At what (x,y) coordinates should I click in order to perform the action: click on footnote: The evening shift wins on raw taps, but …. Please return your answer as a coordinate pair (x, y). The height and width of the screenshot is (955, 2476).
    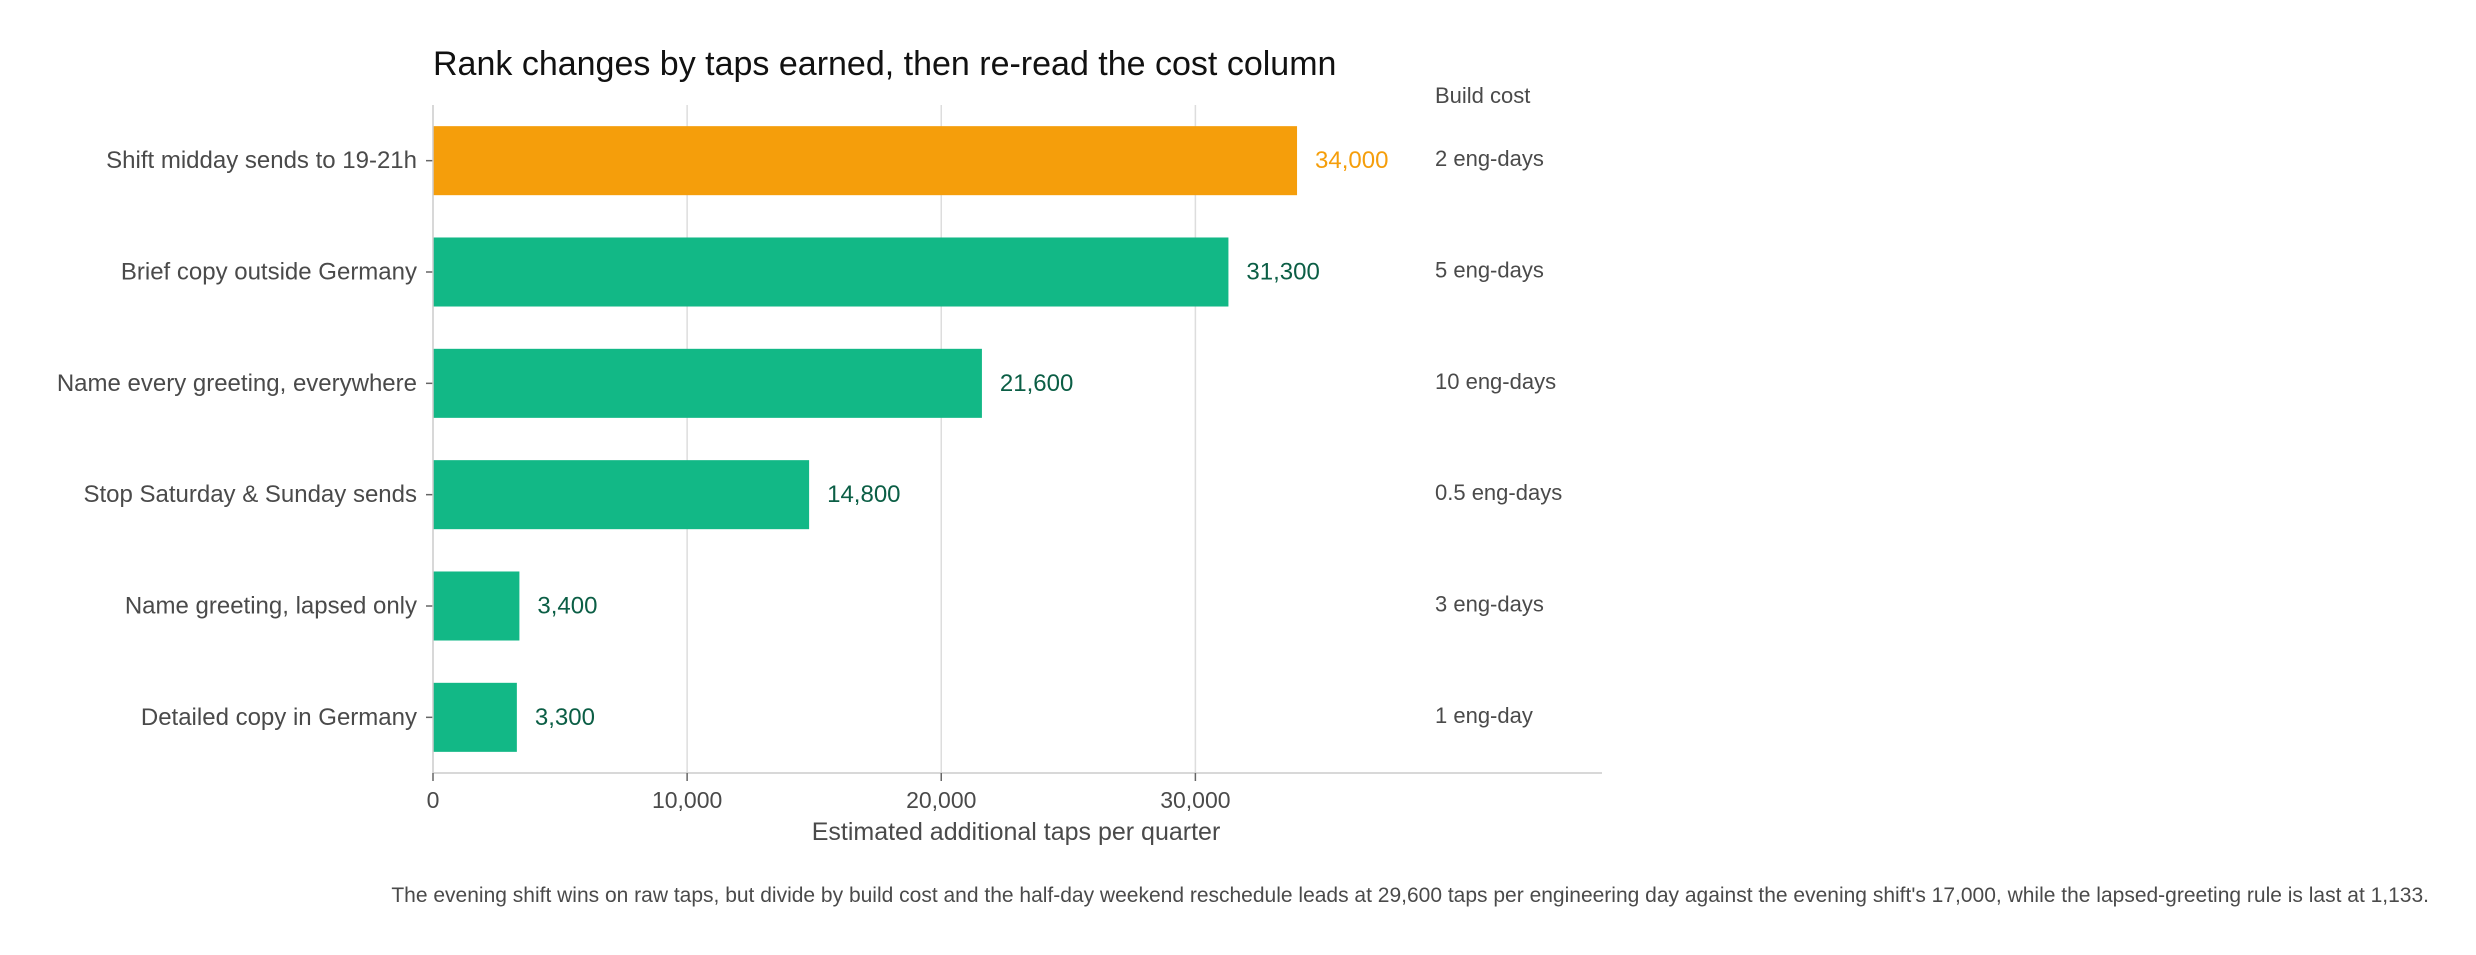
    Looking at the image, I should click on (1410, 895).